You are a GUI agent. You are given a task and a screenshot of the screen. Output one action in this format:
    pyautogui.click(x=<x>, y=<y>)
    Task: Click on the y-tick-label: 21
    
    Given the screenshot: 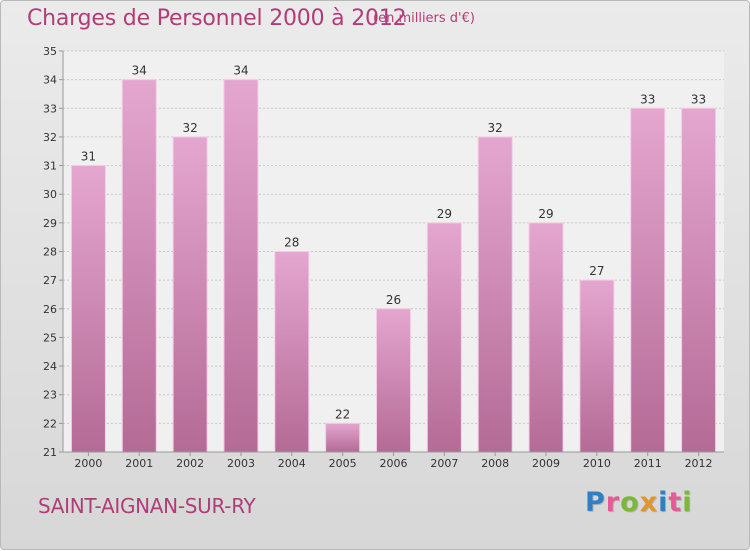 What is the action you would take?
    pyautogui.click(x=50, y=452)
    